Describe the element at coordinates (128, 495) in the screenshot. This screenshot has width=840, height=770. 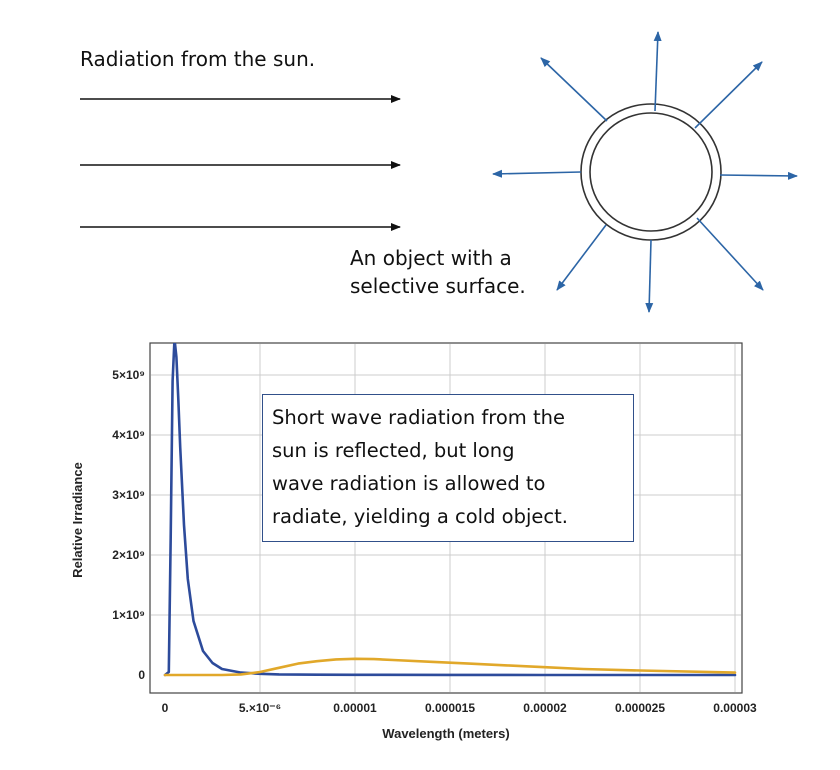
I see `y-tick-label: 3×10⁹` at that location.